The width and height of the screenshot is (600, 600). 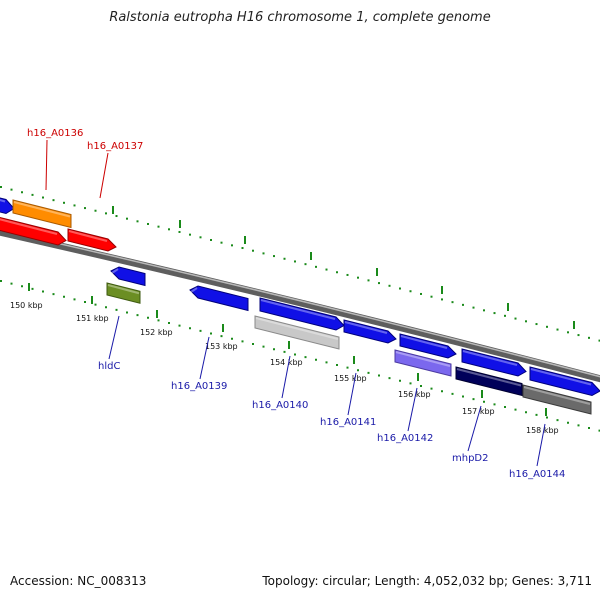 What do you see at coordinates (109, 366) in the screenshot?
I see `gene-label: hldC` at bounding box center [109, 366].